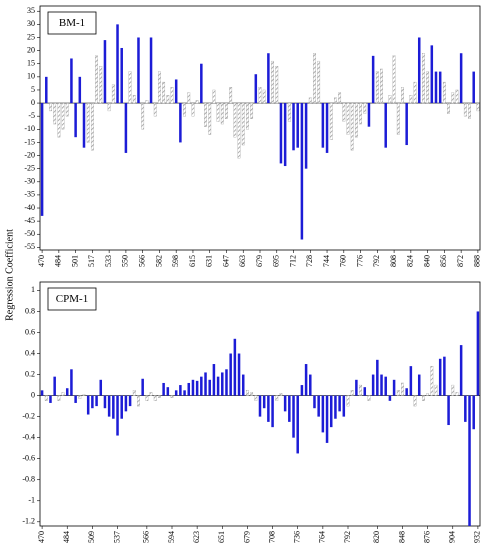  Describe the element at coordinates (30, 310) in the screenshot. I see `y-tick-label: 0.8` at that location.